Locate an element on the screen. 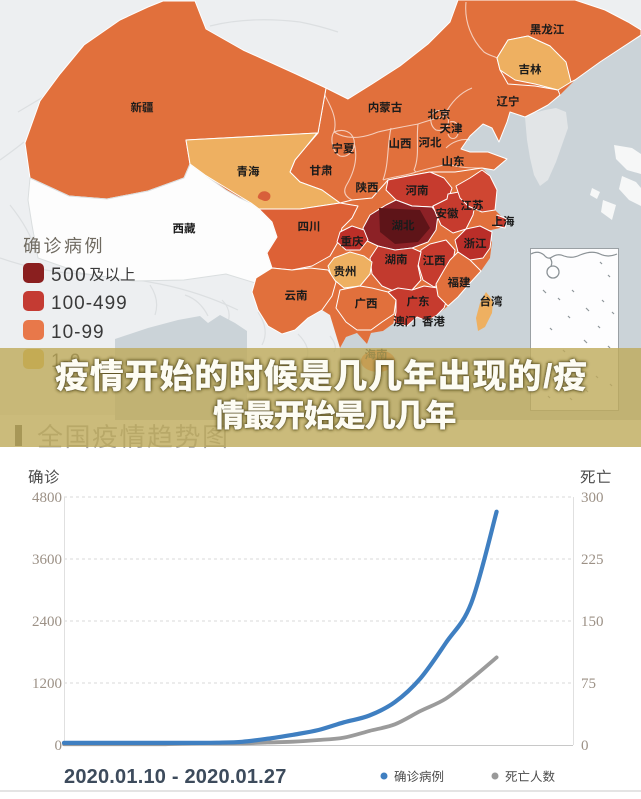  svg-text: 1200 is located at coordinates (47, 684).